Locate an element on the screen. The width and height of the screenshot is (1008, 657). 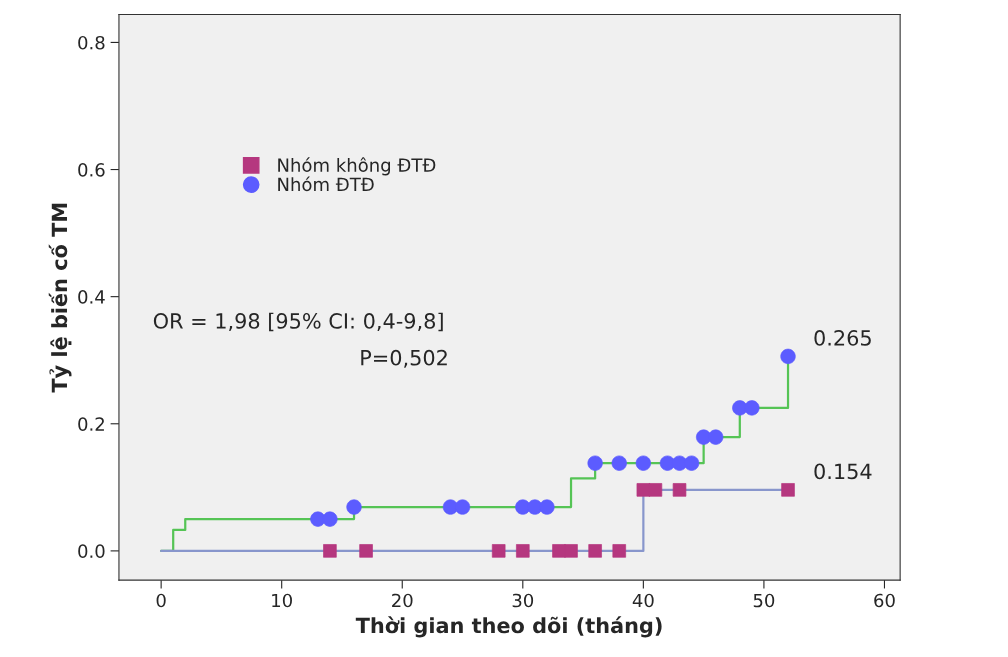
y-tick-label: 0.2 is located at coordinates (91, 424).